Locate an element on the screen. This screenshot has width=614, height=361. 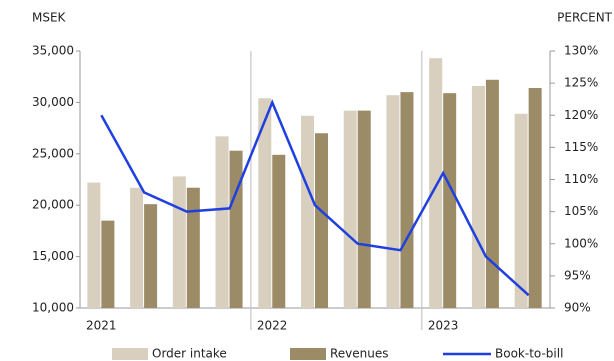
x-tick-label: 2022 is located at coordinates (272, 326).